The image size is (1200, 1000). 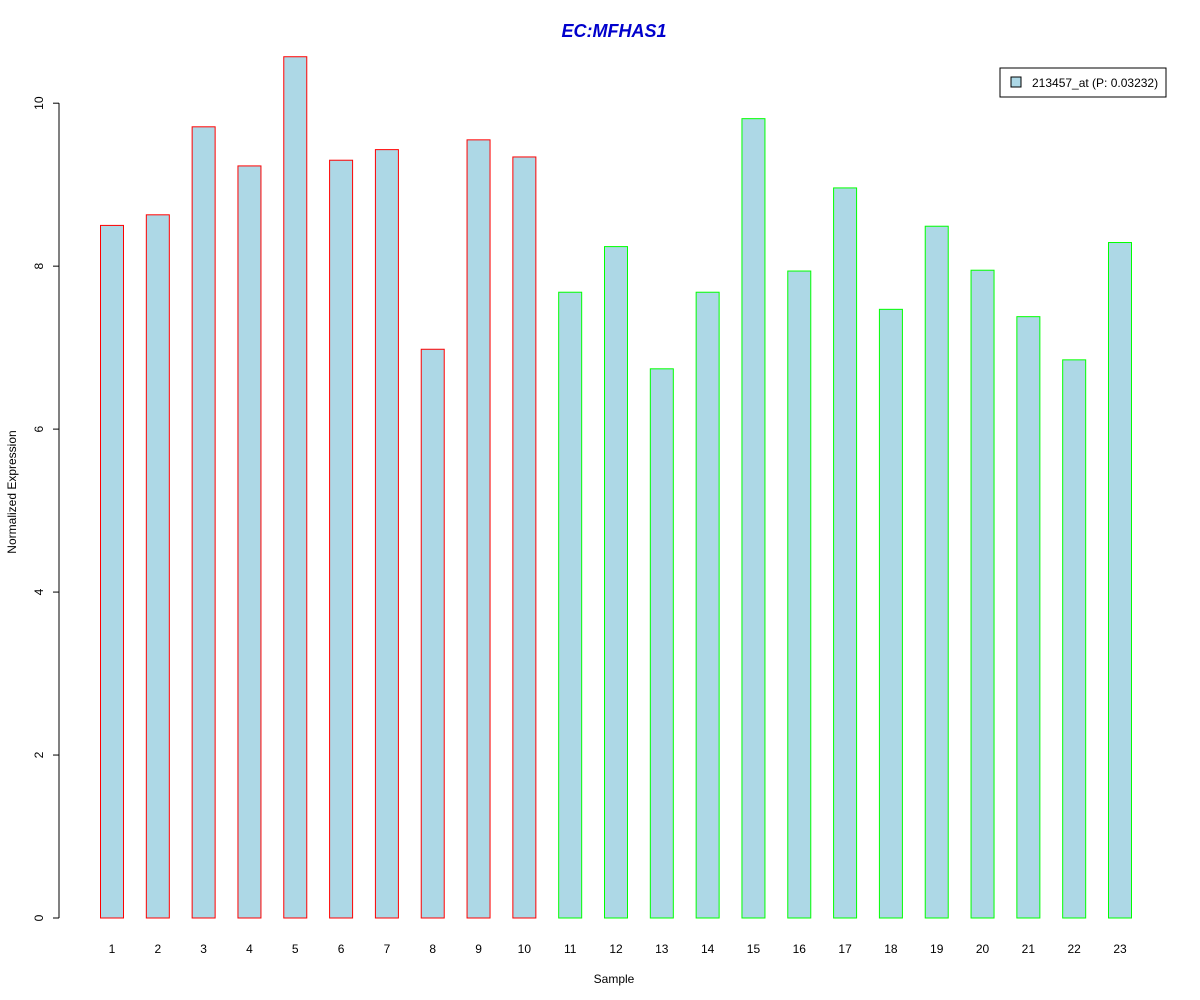 I want to click on x-tick-label: 2, so click(x=157, y=949).